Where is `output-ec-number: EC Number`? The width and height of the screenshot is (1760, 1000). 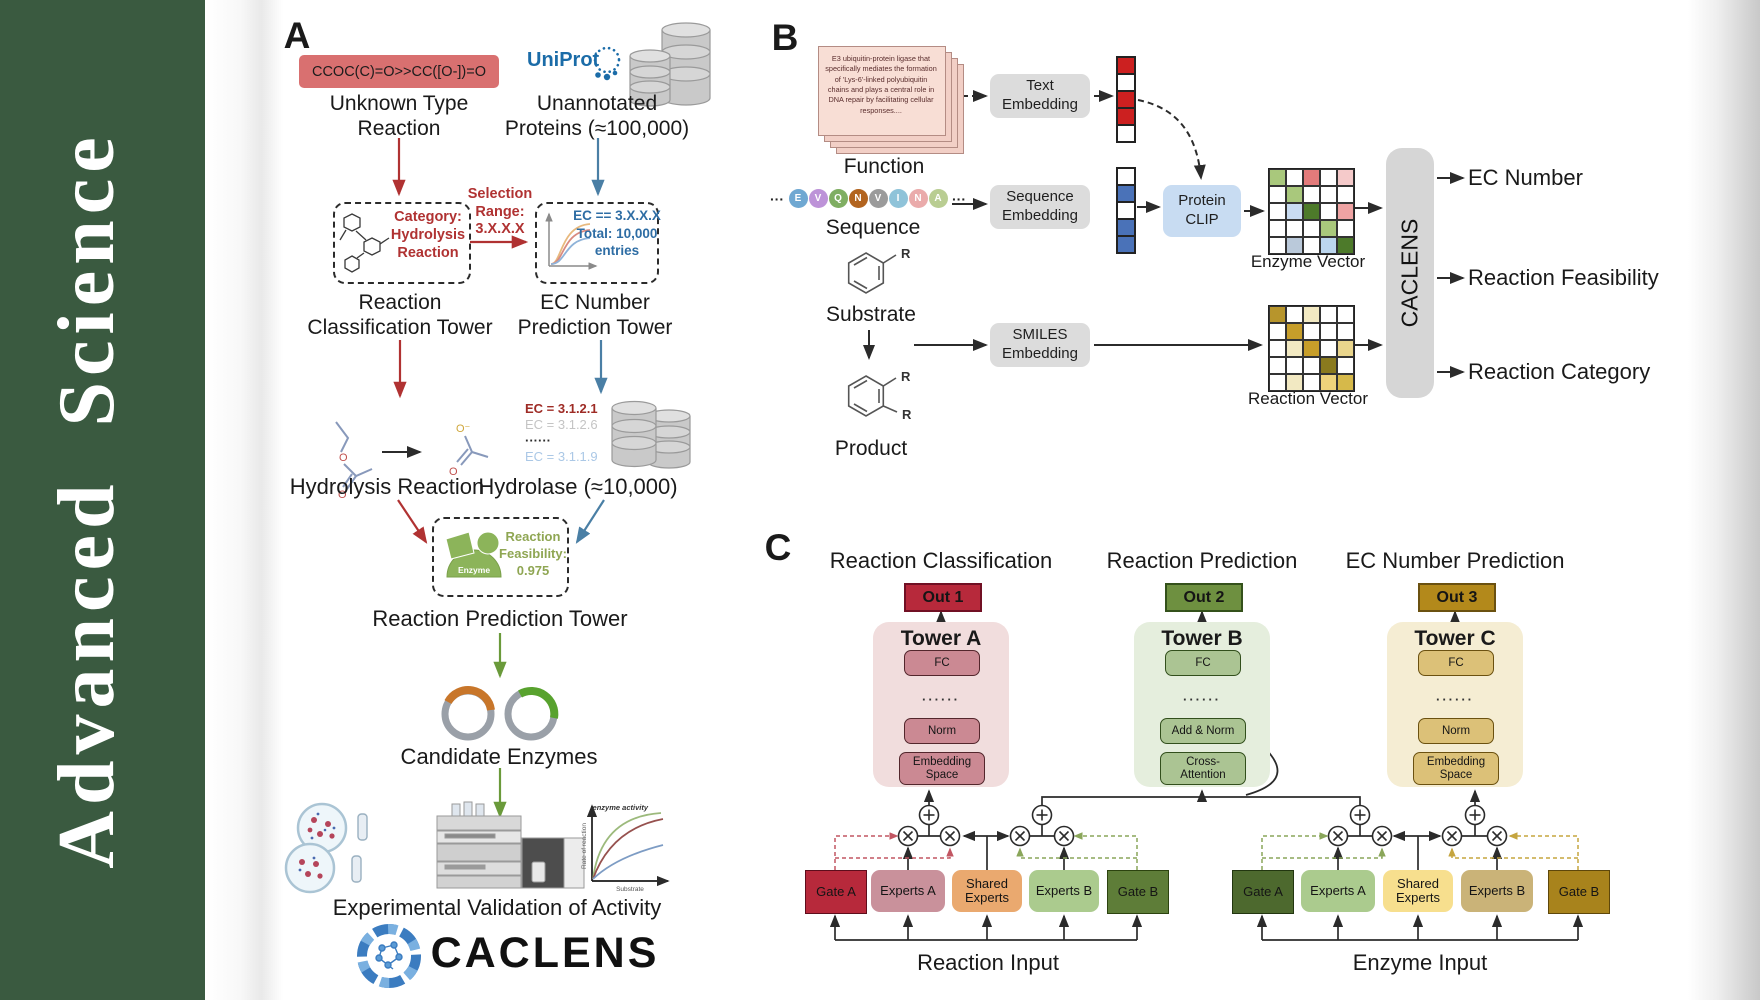 output-ec-number: EC Number is located at coordinates (1525, 177).